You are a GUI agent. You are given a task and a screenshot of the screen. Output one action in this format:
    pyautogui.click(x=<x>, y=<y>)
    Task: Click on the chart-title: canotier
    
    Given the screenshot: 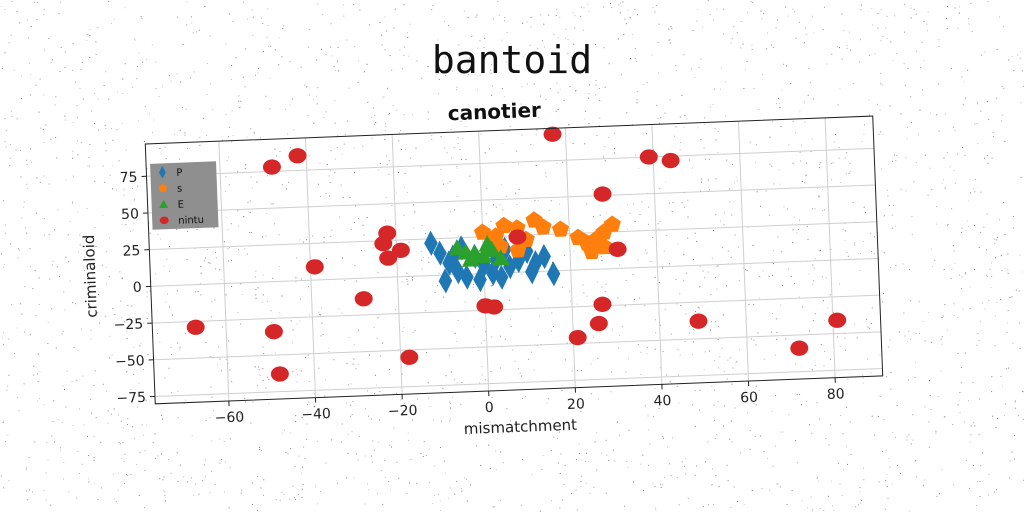 What is the action you would take?
    pyautogui.click(x=494, y=112)
    